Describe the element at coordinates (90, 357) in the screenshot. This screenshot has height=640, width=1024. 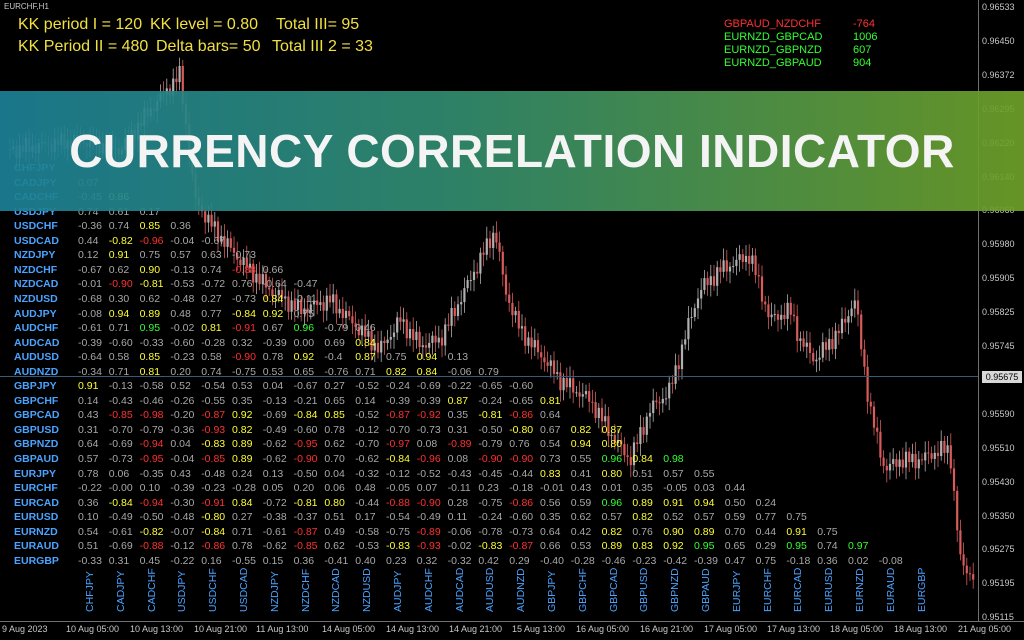
I see `matrix-cell: -0.64` at that location.